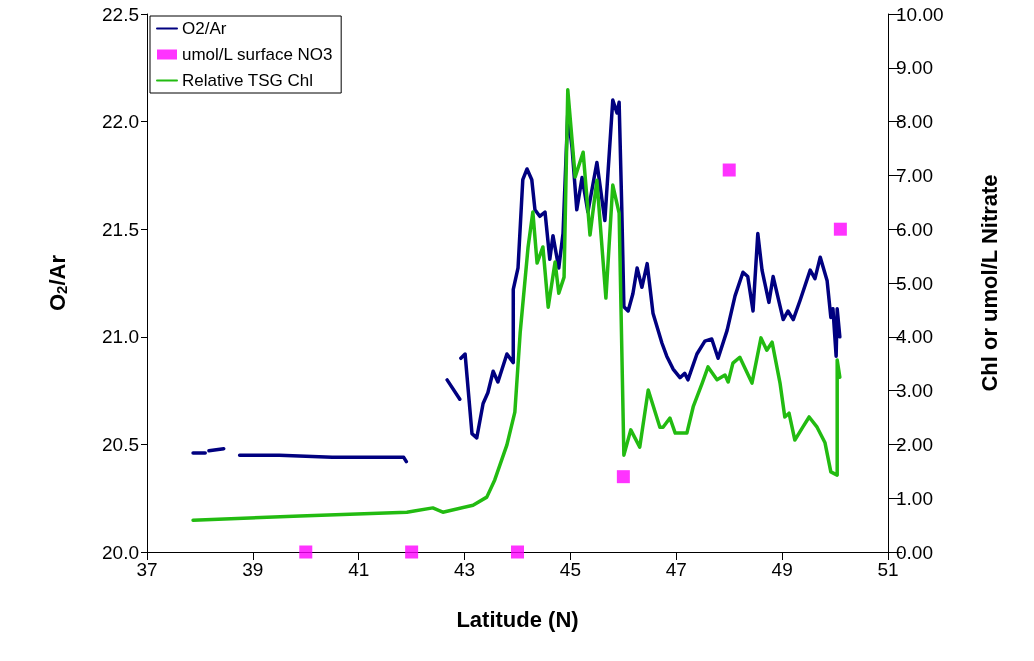 This screenshot has width=1034, height=661. What do you see at coordinates (920, 14) in the screenshot?
I see `y2-tick-label: 10.00` at bounding box center [920, 14].